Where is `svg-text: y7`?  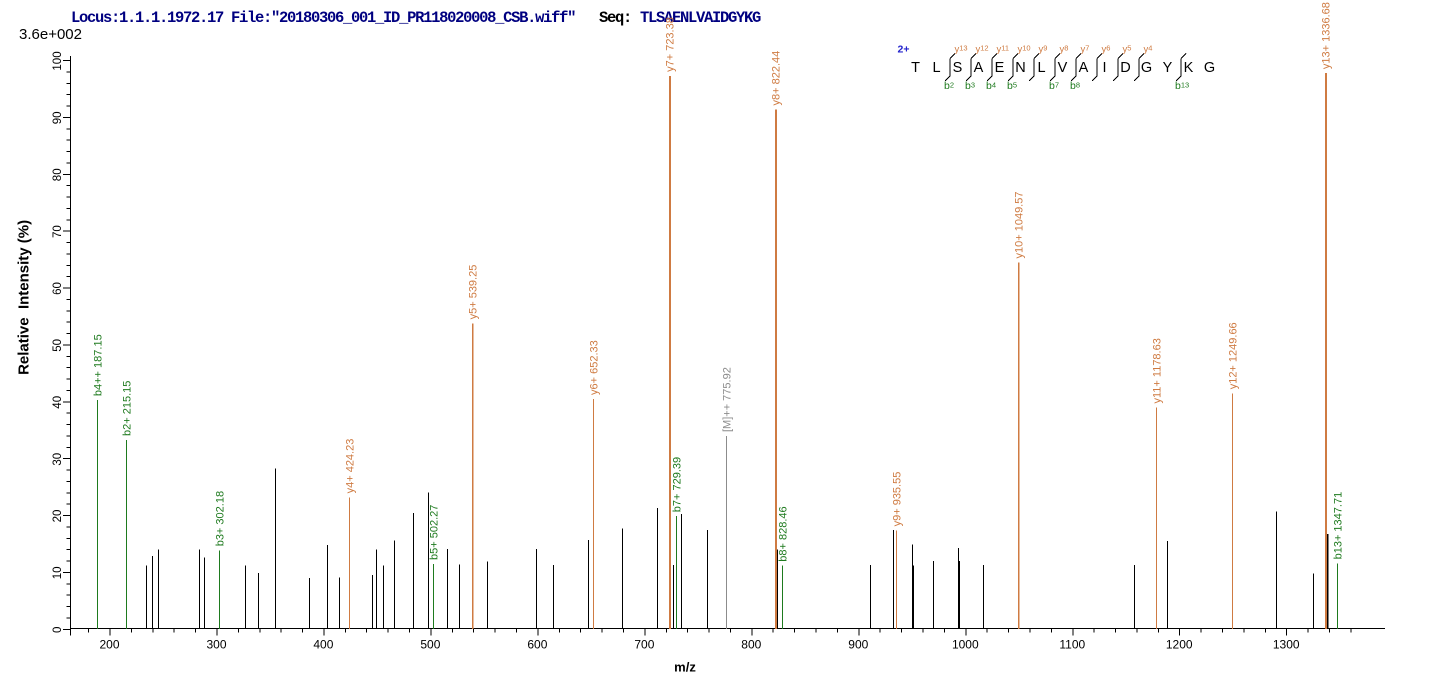 svg-text: y7 is located at coordinates (1085, 50).